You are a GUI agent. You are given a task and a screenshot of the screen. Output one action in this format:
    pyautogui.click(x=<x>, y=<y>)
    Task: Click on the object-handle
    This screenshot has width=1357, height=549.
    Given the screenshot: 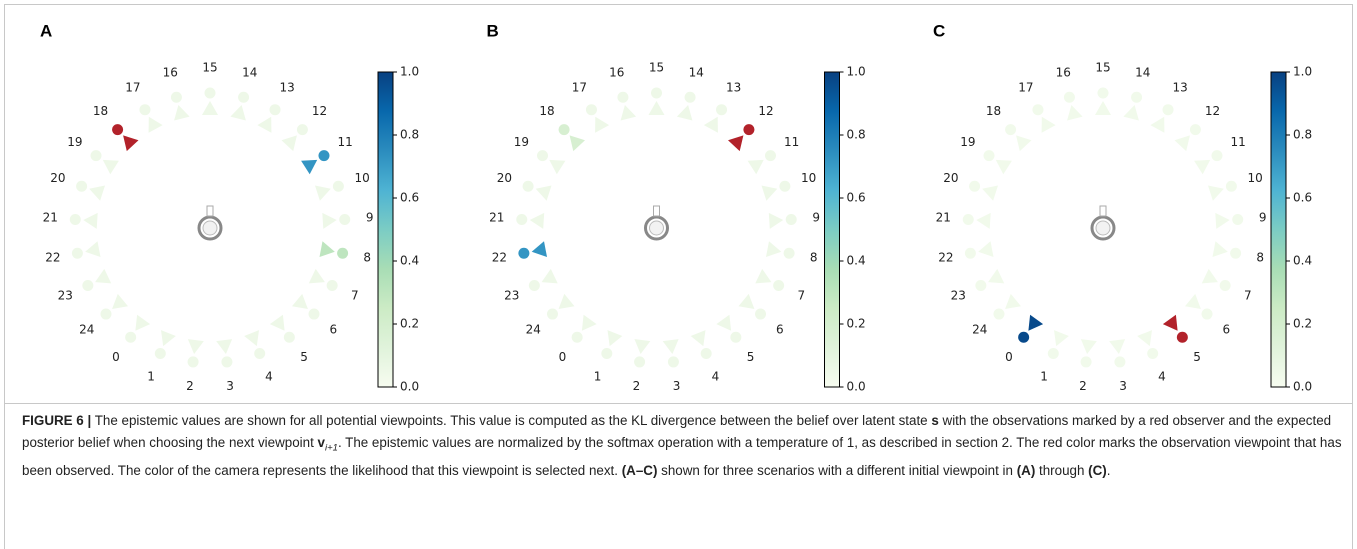 What is the action you would take?
    pyautogui.click(x=656, y=211)
    